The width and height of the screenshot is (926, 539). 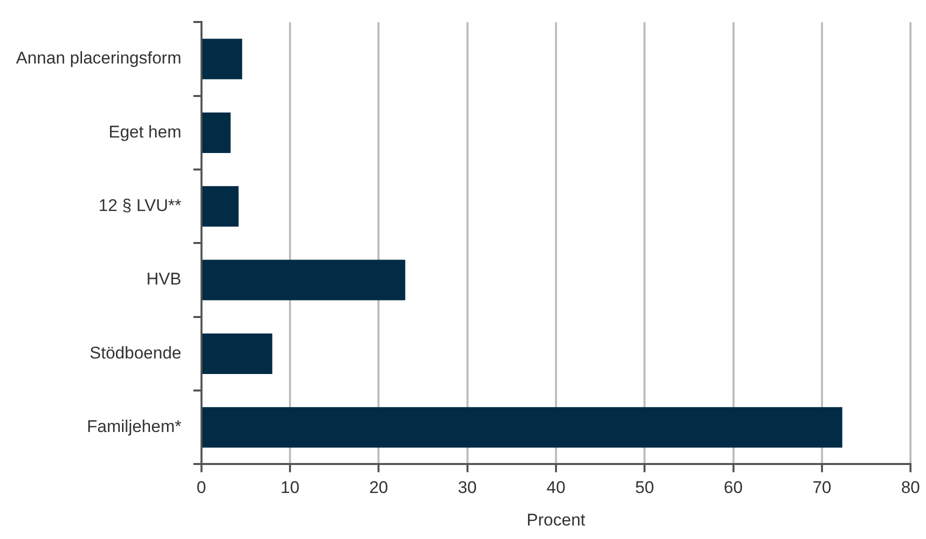 What do you see at coordinates (467, 488) in the screenshot?
I see `x-tick-label: 30` at bounding box center [467, 488].